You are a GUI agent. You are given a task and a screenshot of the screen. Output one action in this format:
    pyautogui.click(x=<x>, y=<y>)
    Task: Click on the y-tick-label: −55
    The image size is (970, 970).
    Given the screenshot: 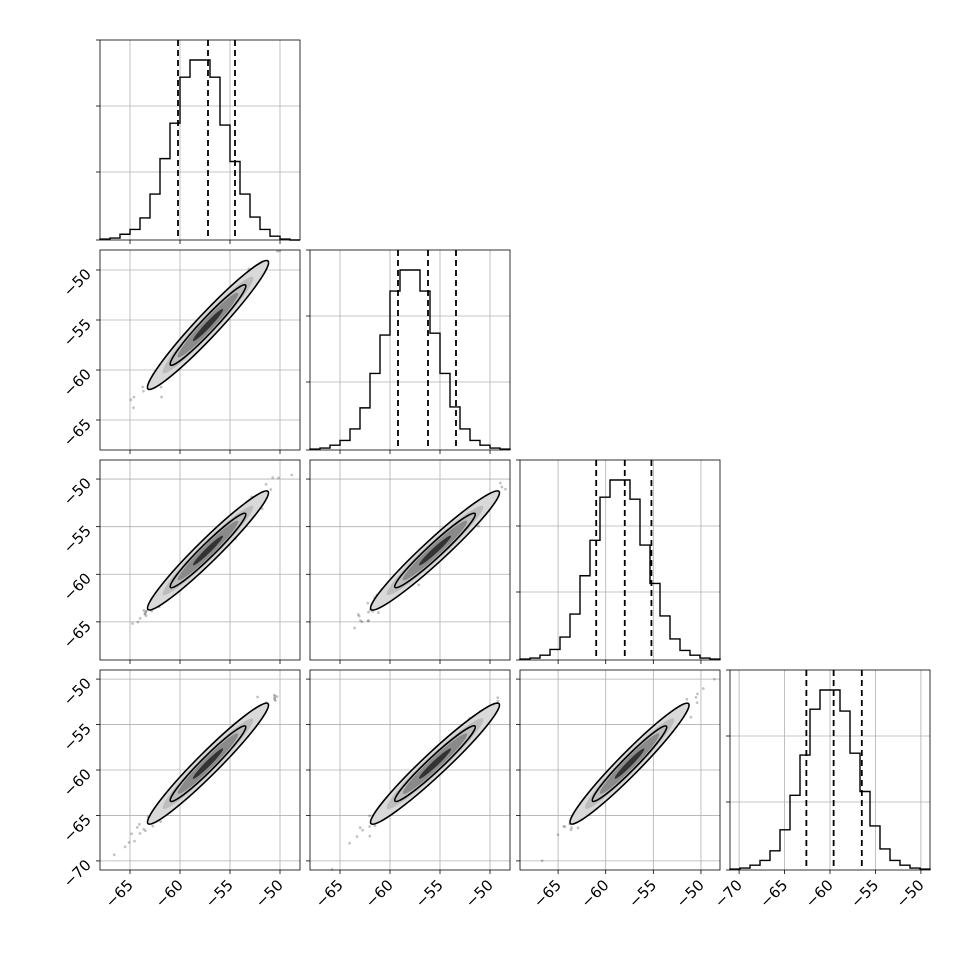 What is the action you would take?
    pyautogui.click(x=77, y=539)
    